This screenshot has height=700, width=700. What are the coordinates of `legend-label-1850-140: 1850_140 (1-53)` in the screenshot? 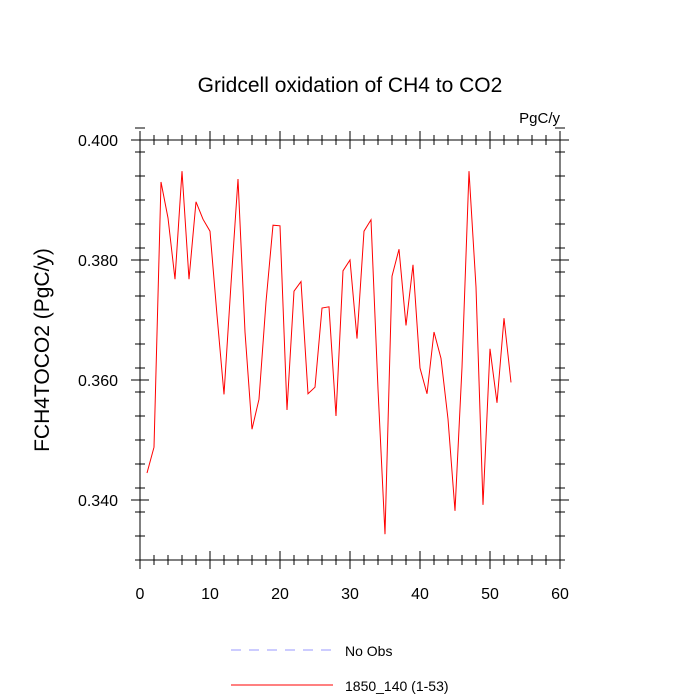 It's located at (397, 686).